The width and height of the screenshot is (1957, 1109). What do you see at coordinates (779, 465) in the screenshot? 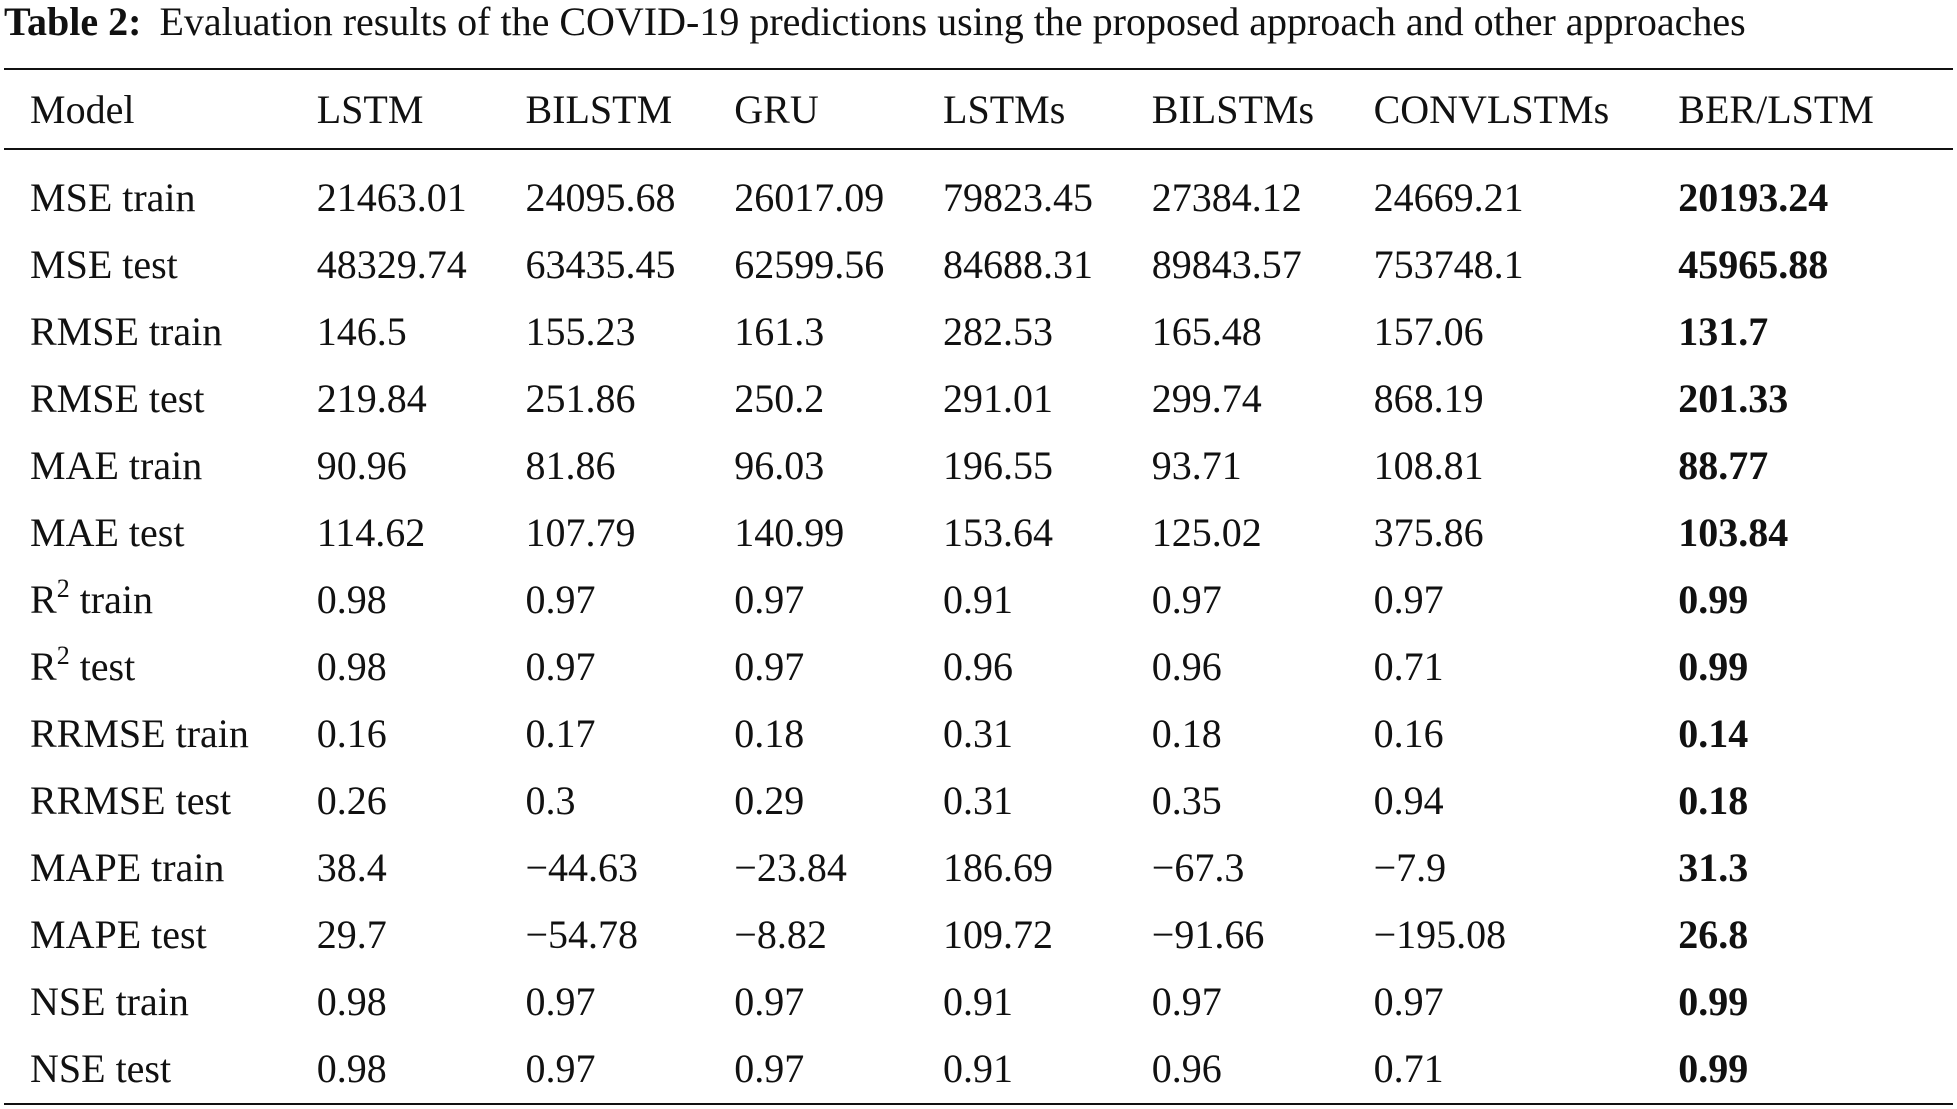
I see `value-cell: 96.03` at bounding box center [779, 465].